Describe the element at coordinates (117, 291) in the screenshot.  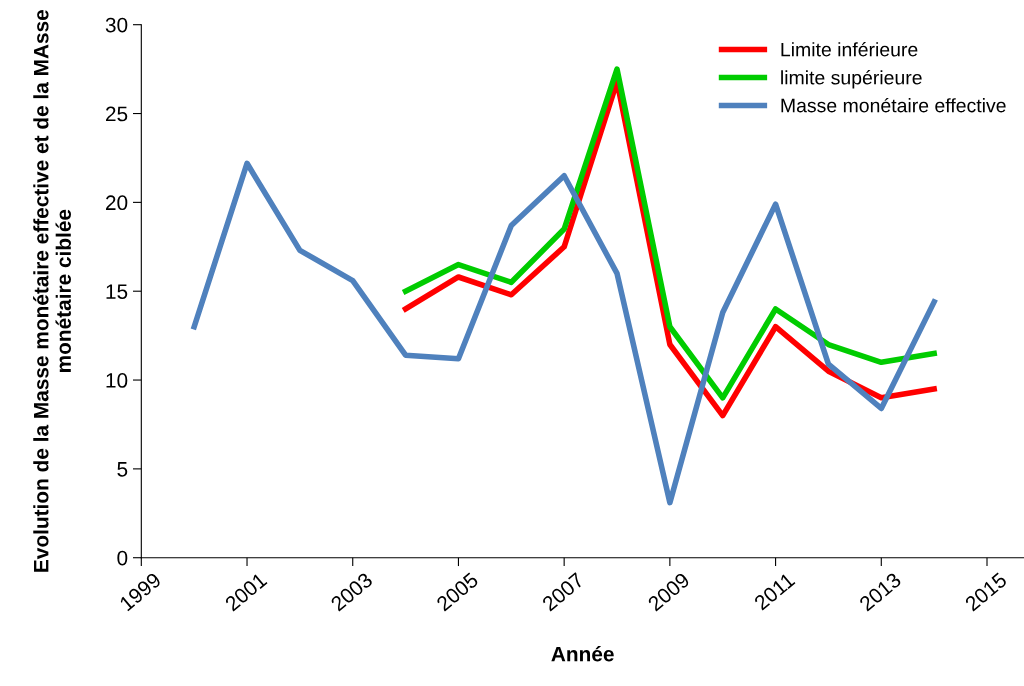
I see `y-tick-label: 15` at that location.